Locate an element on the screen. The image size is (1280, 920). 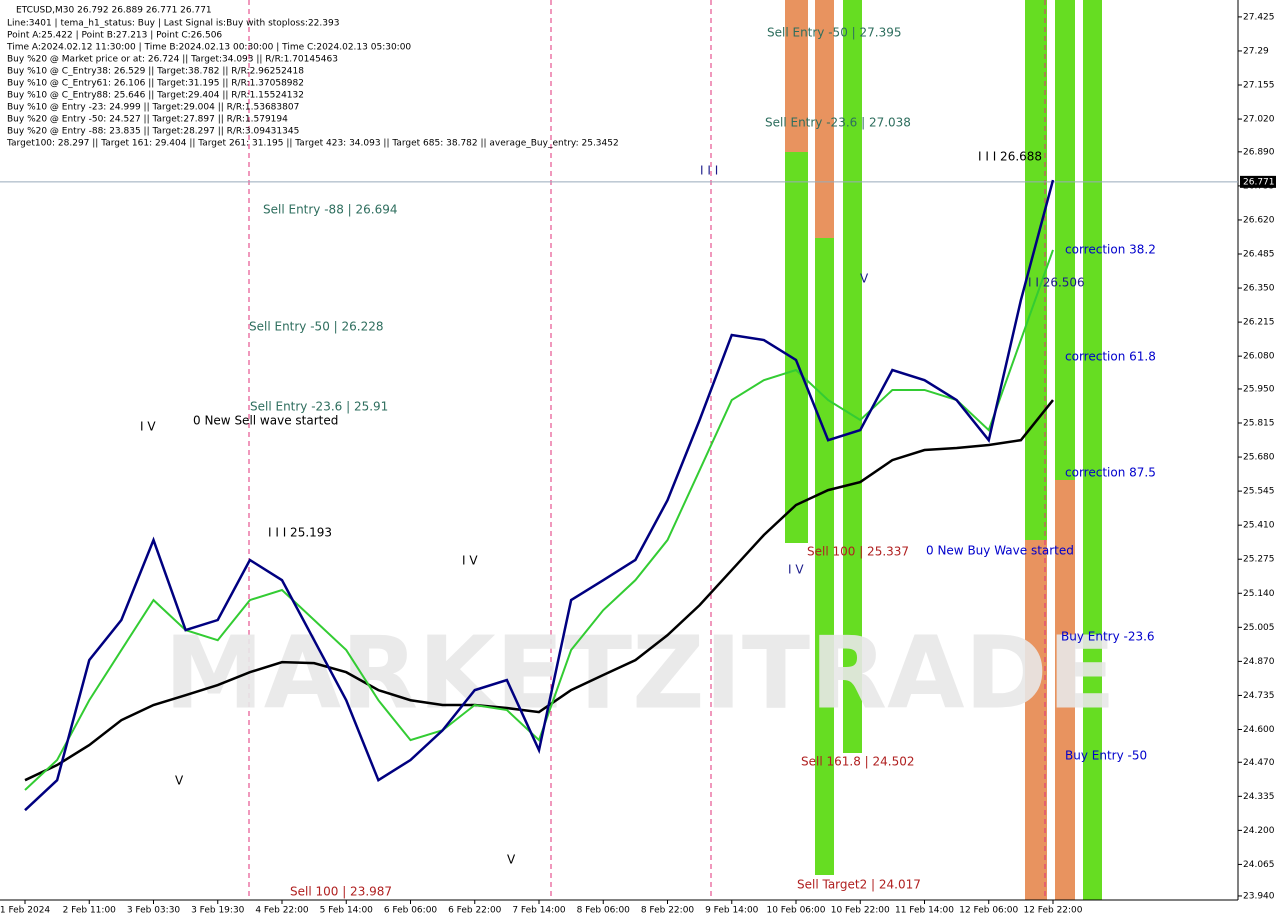
y-tick-label: 23.940 is located at coordinates (1259, 896).